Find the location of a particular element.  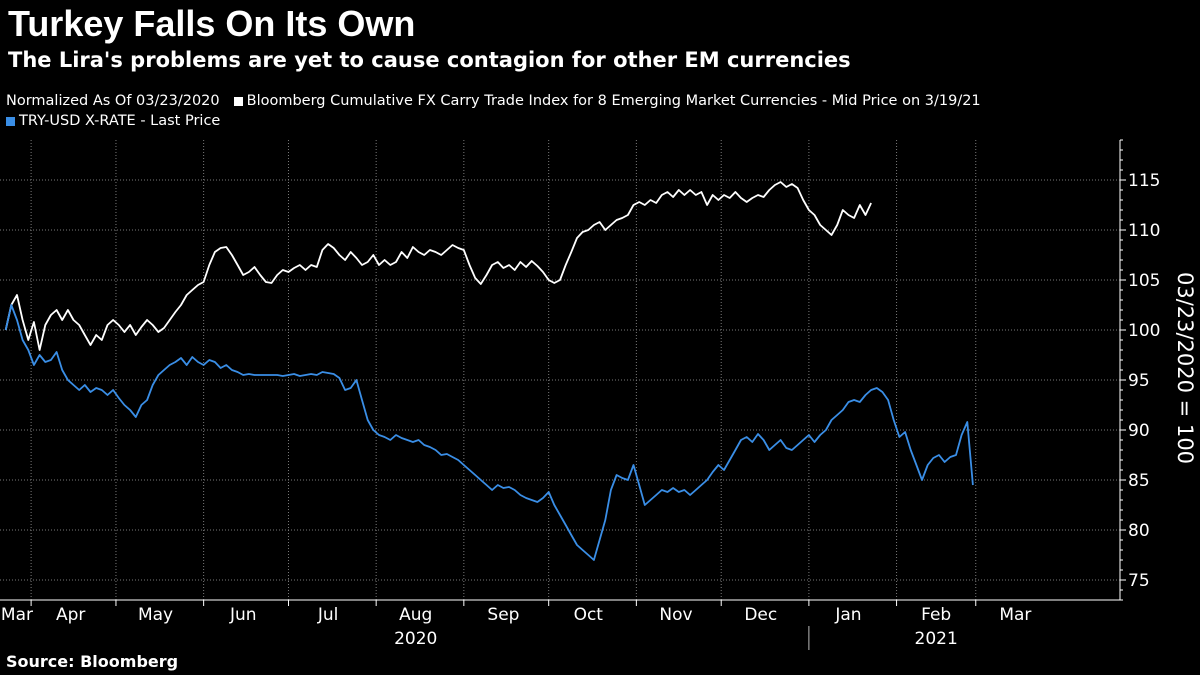

x-tick-label-jan-10: Jan is located at coordinates (847, 615).